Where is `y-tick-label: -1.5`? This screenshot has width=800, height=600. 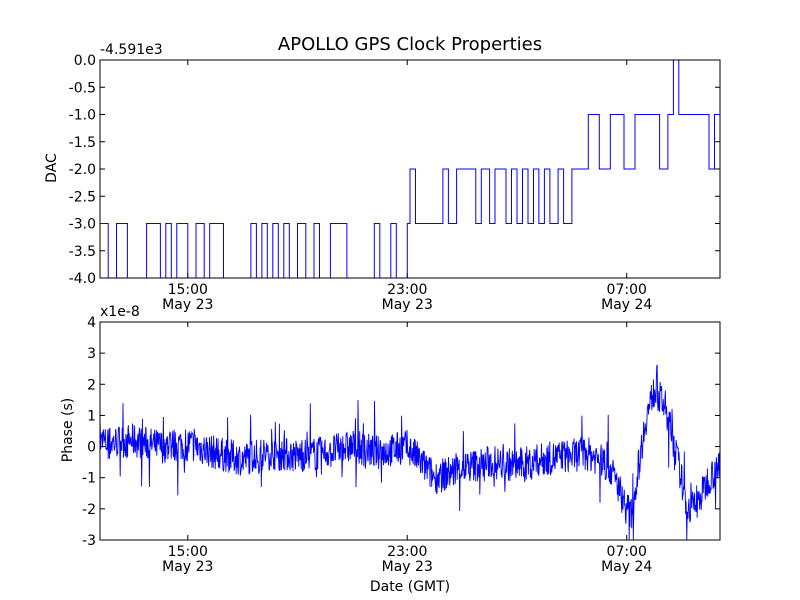
y-tick-label: -1.5 is located at coordinates (82, 143).